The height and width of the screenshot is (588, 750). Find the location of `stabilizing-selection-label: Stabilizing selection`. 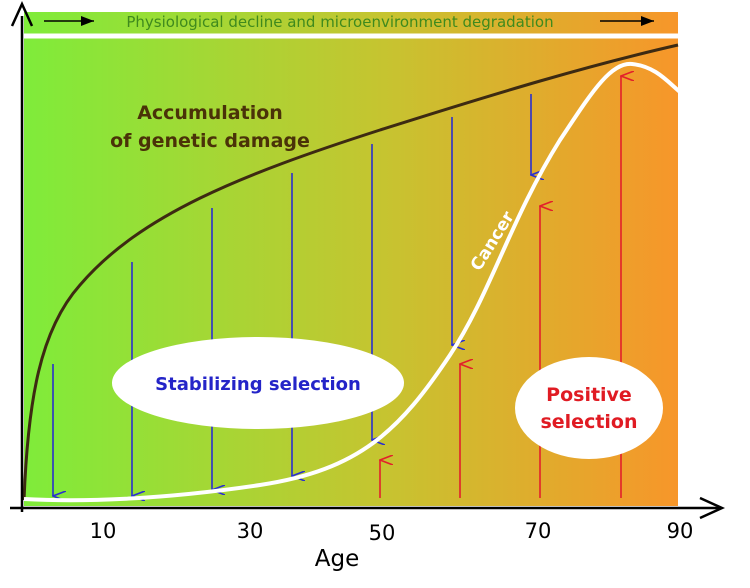

stabilizing-selection-label: Stabilizing selection is located at coordinates (258, 384).